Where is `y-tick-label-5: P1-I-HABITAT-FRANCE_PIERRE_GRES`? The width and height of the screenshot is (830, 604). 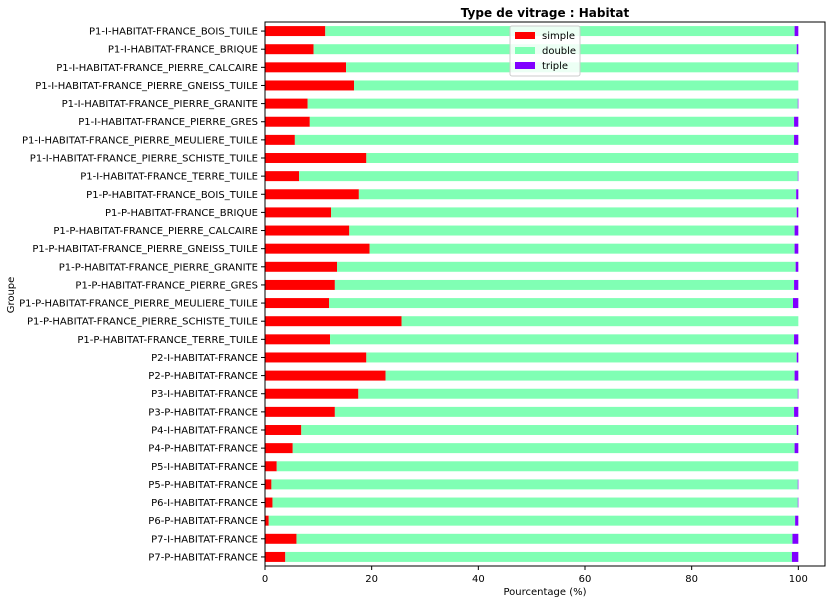
y-tick-label-5: P1-I-HABITAT-FRANCE_PIERRE_GRES is located at coordinates (168, 122).